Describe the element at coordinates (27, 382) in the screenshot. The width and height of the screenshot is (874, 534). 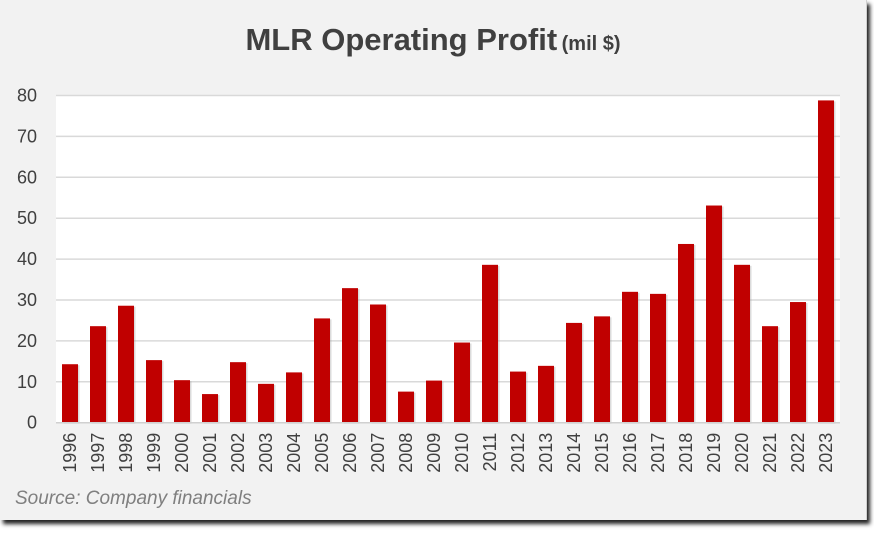
I see `y-tick-label: 10` at that location.